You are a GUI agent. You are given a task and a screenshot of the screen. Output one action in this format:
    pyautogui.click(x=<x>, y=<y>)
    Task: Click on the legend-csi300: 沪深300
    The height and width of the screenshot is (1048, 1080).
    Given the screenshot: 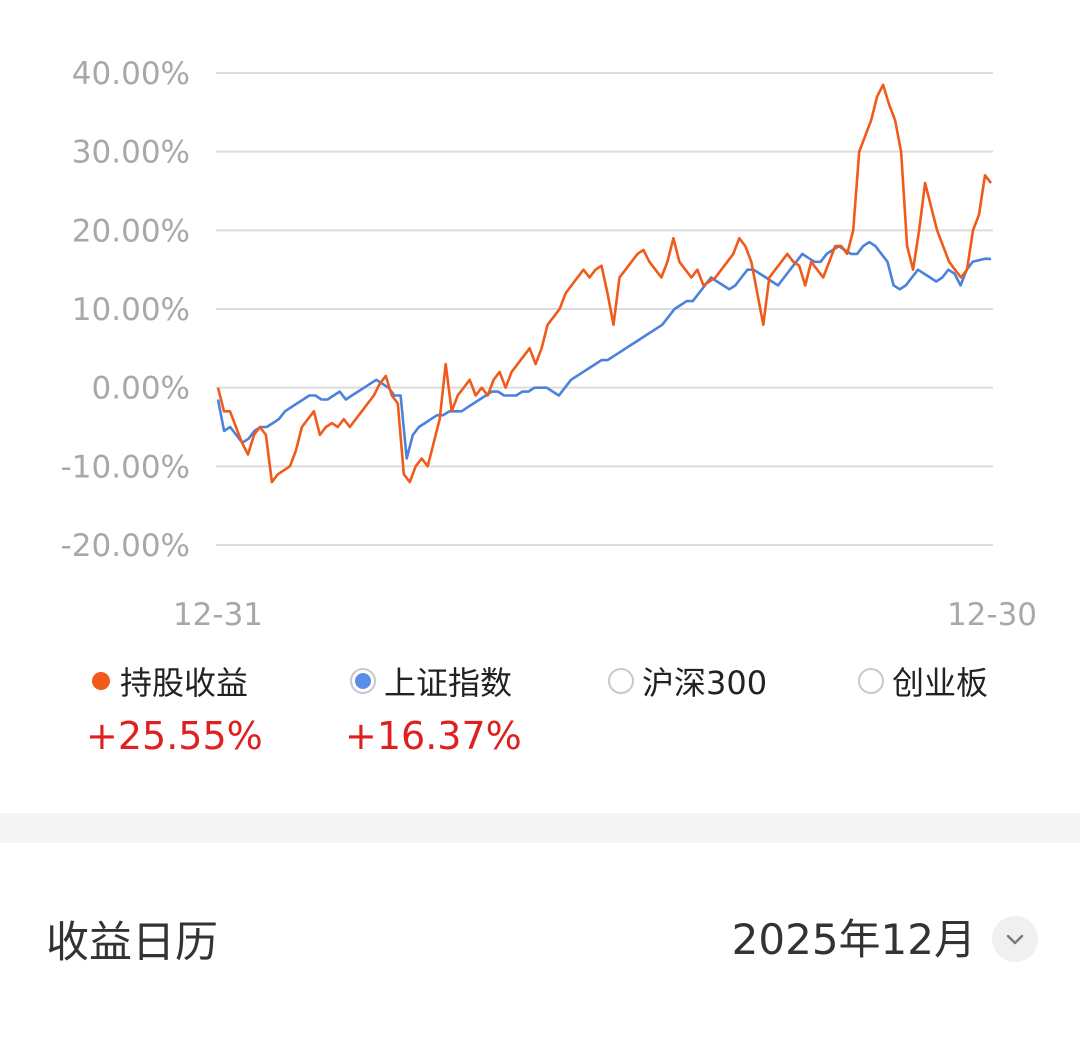 What is the action you would take?
    pyautogui.click(x=687, y=681)
    